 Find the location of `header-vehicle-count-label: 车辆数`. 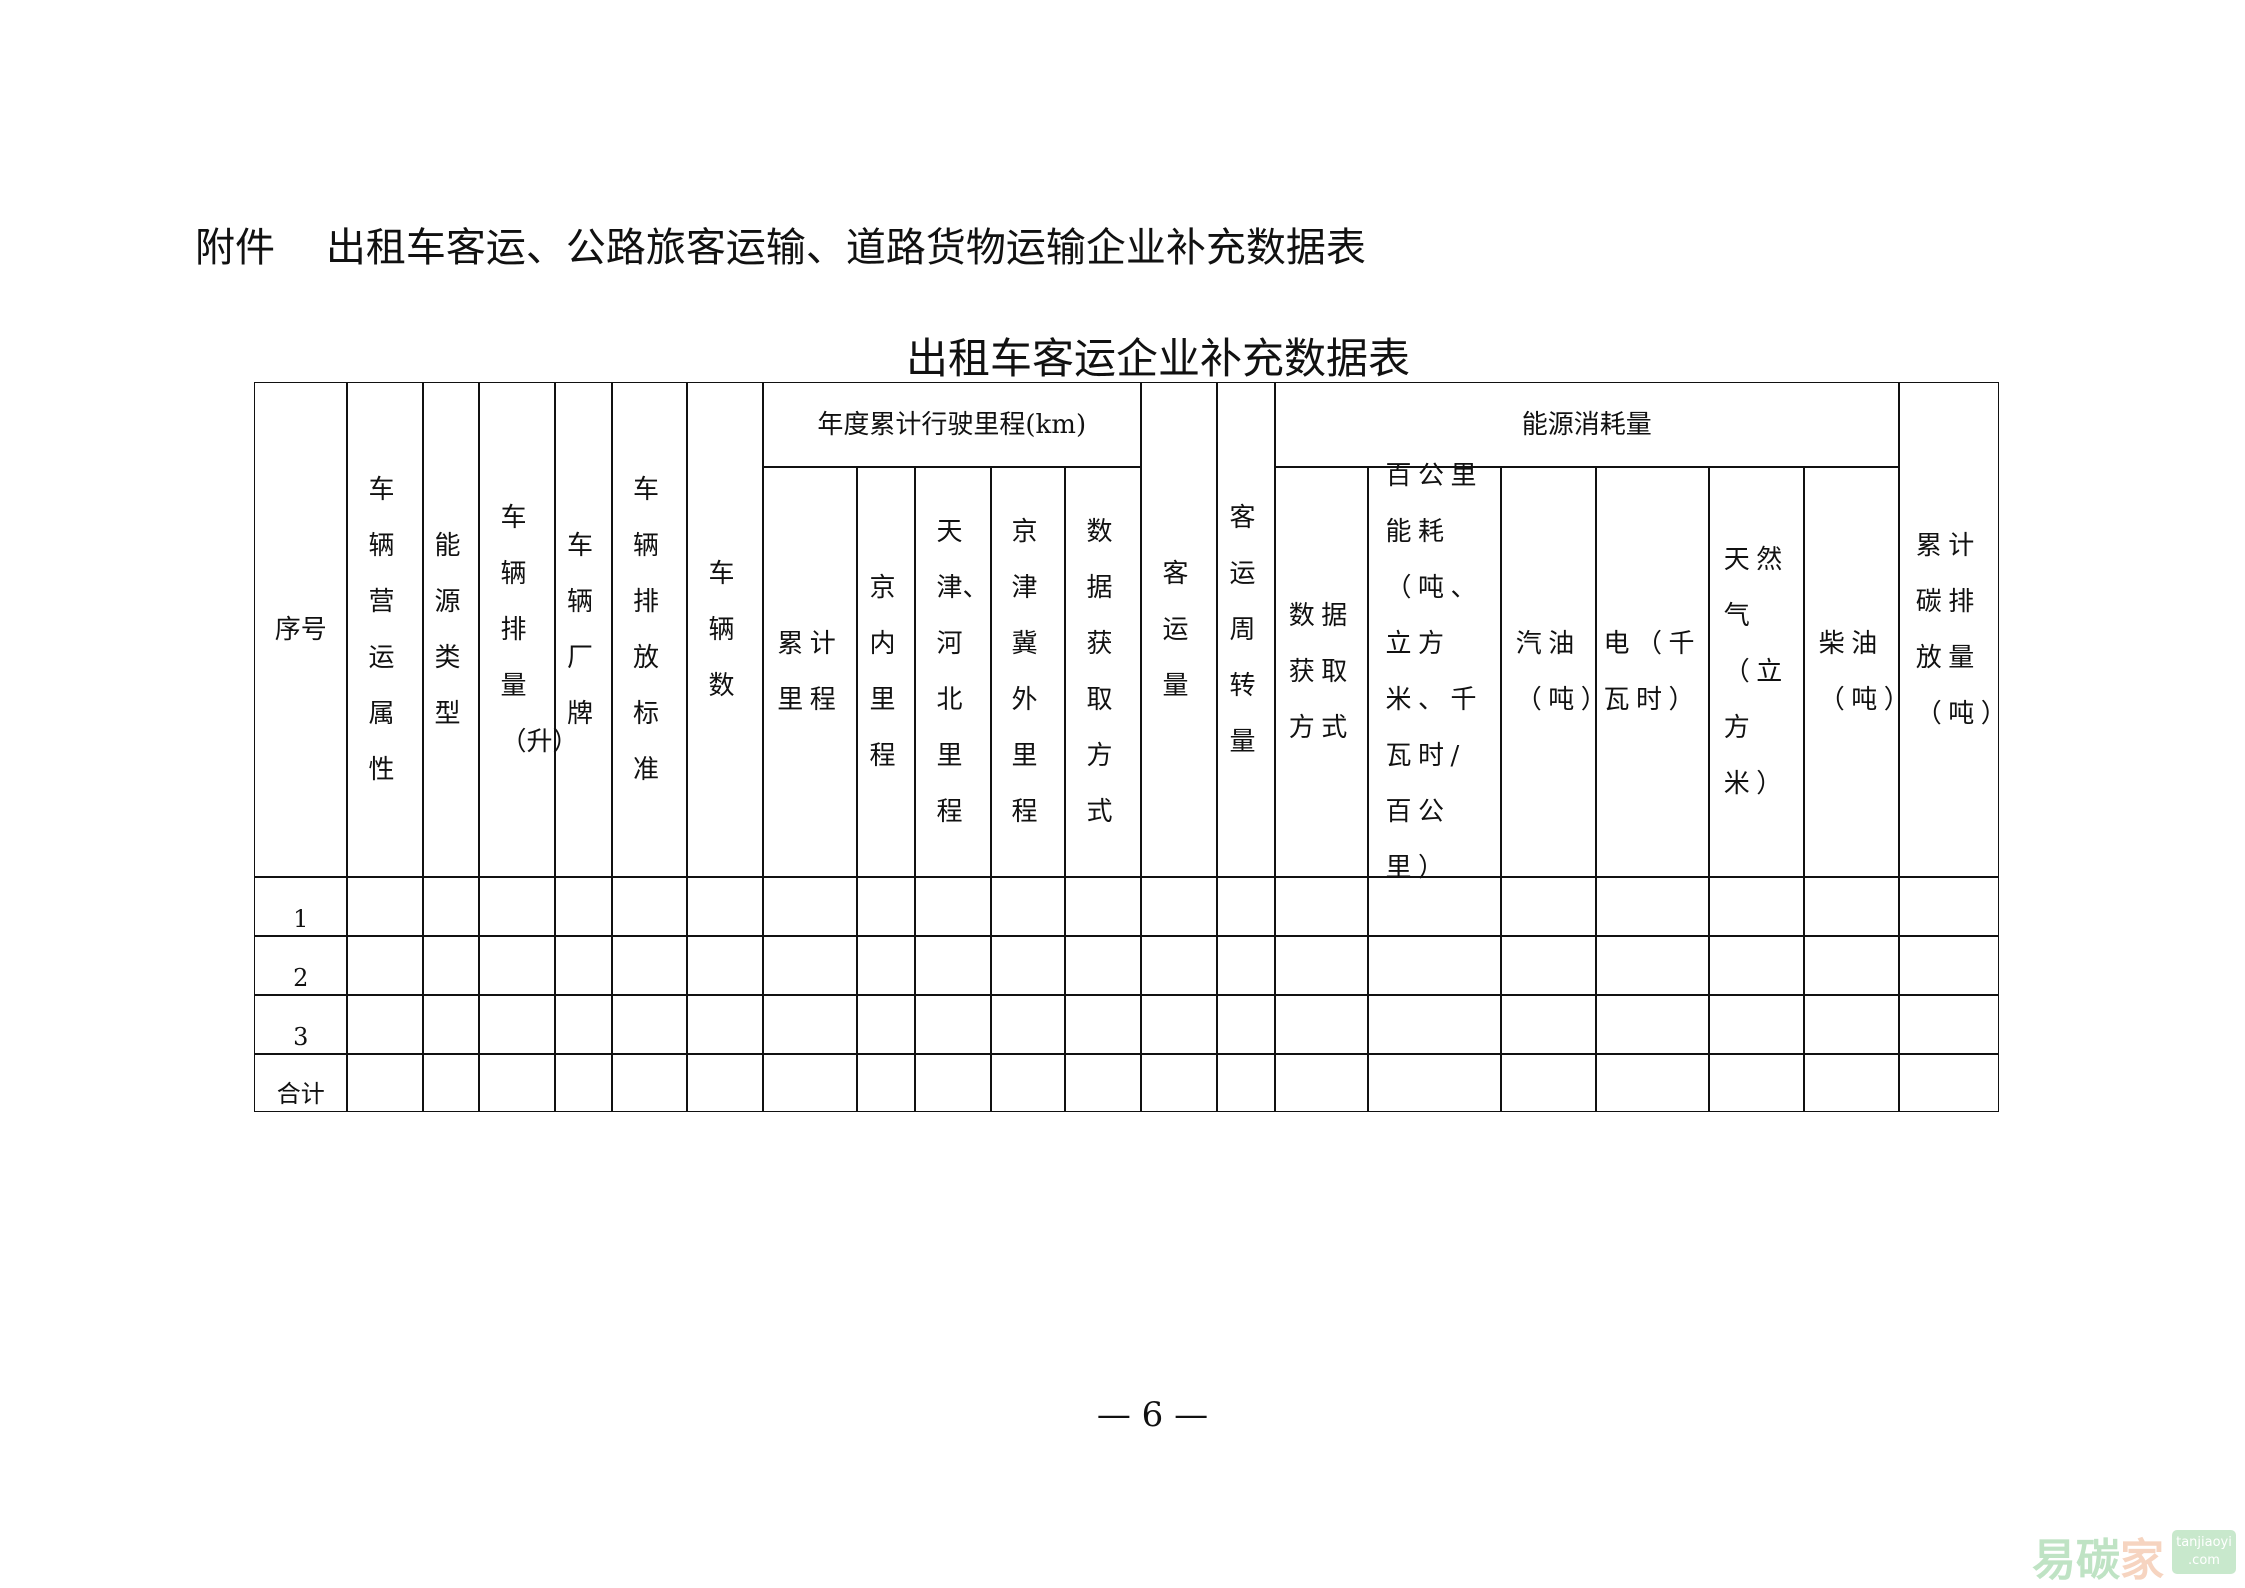

header-vehicle-count-label: 车辆数 is located at coordinates (721, 629).